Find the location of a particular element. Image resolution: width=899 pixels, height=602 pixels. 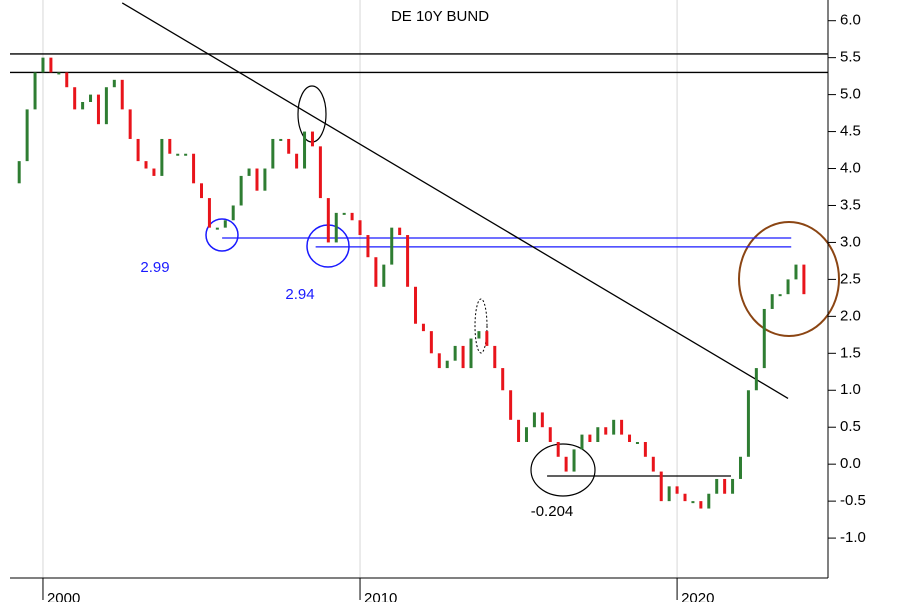

annotation: 2.99 is located at coordinates (154, 267).